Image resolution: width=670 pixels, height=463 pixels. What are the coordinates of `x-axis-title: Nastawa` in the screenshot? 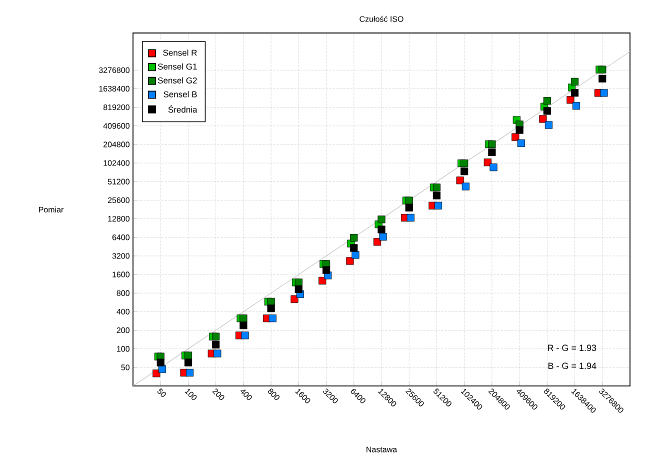 It's located at (382, 449).